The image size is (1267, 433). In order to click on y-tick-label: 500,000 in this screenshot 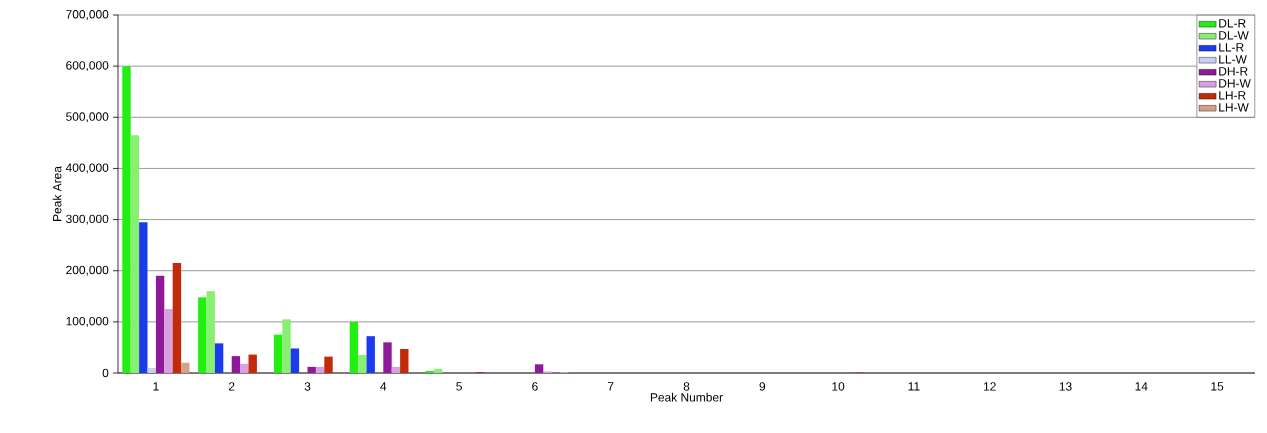, I will do `click(87, 117)`.